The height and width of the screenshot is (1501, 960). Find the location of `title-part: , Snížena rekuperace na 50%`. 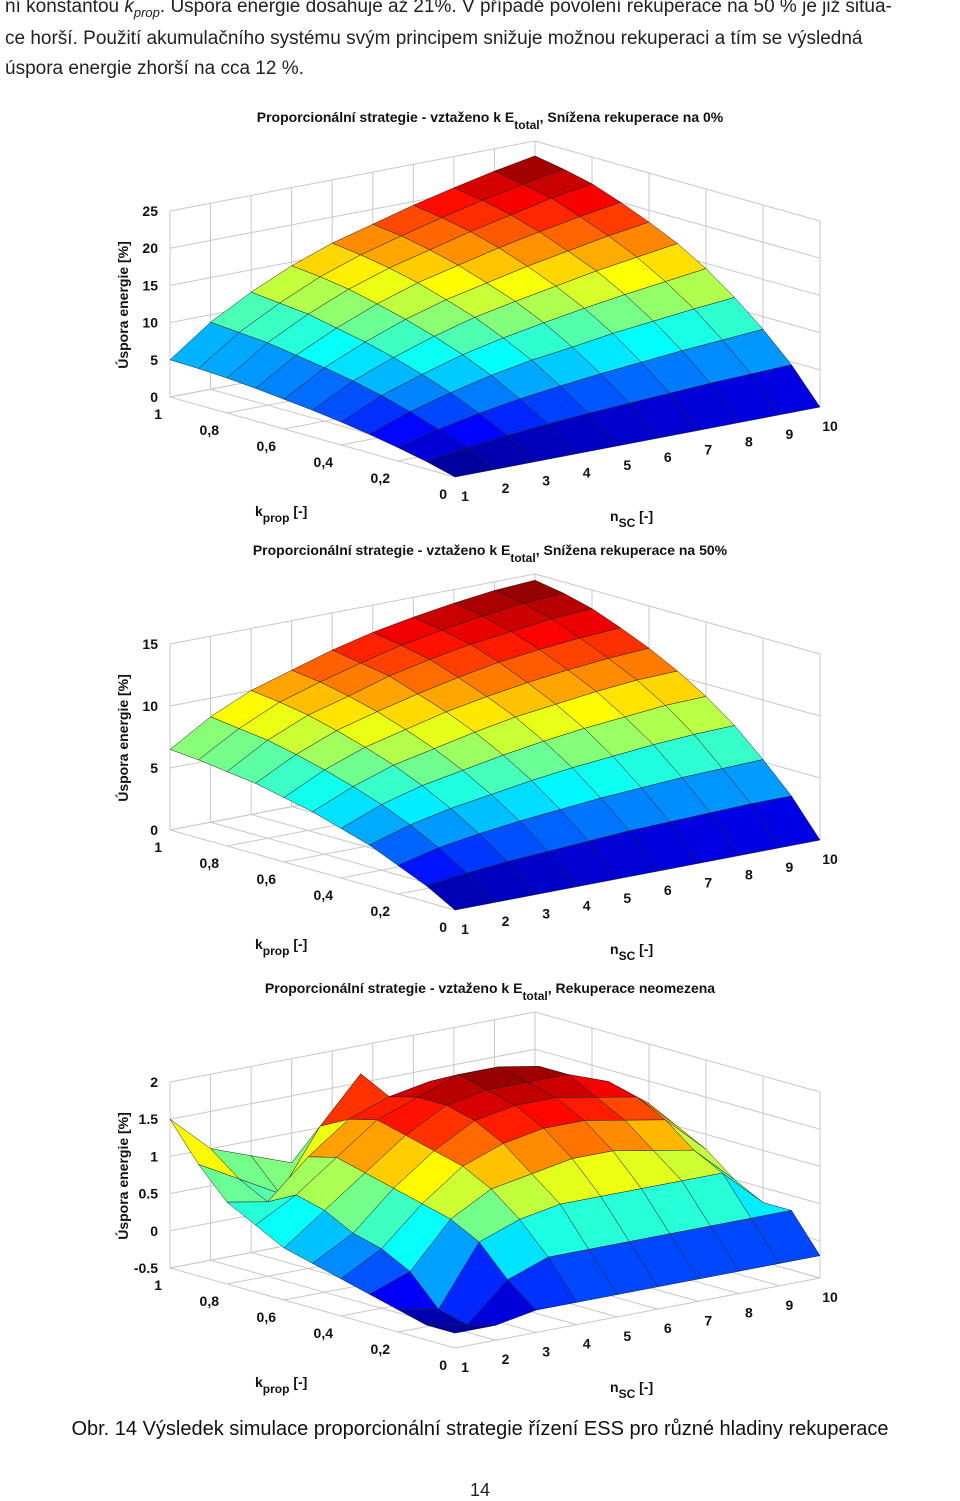

title-part: , Snížena rekuperace na 50% is located at coordinates (632, 550).